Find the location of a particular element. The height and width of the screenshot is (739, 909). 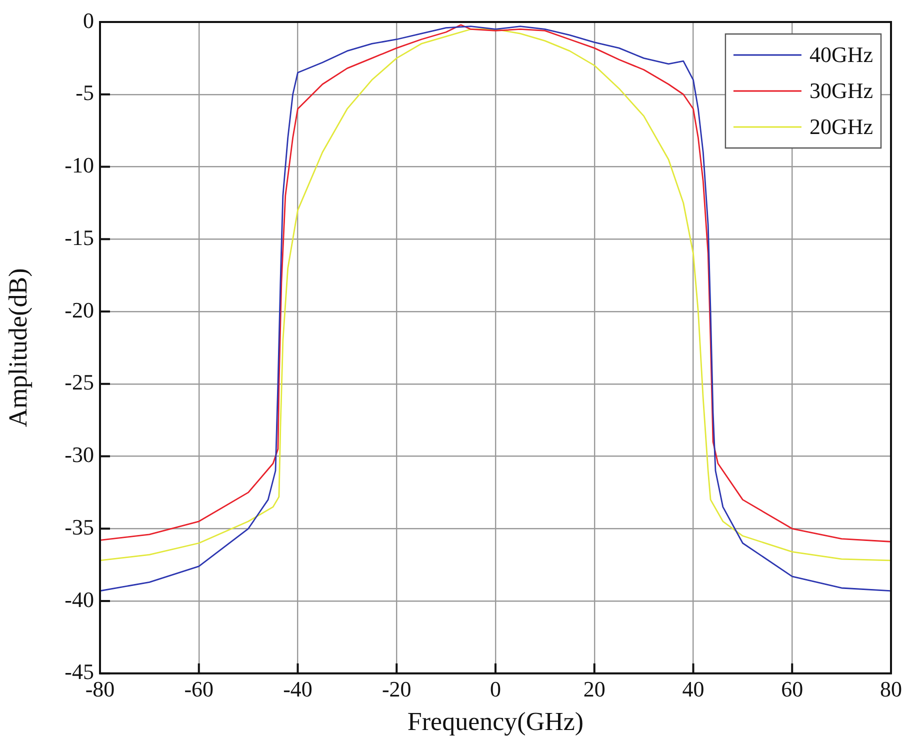

y-tick-label: -40 is located at coordinates (79, 599).